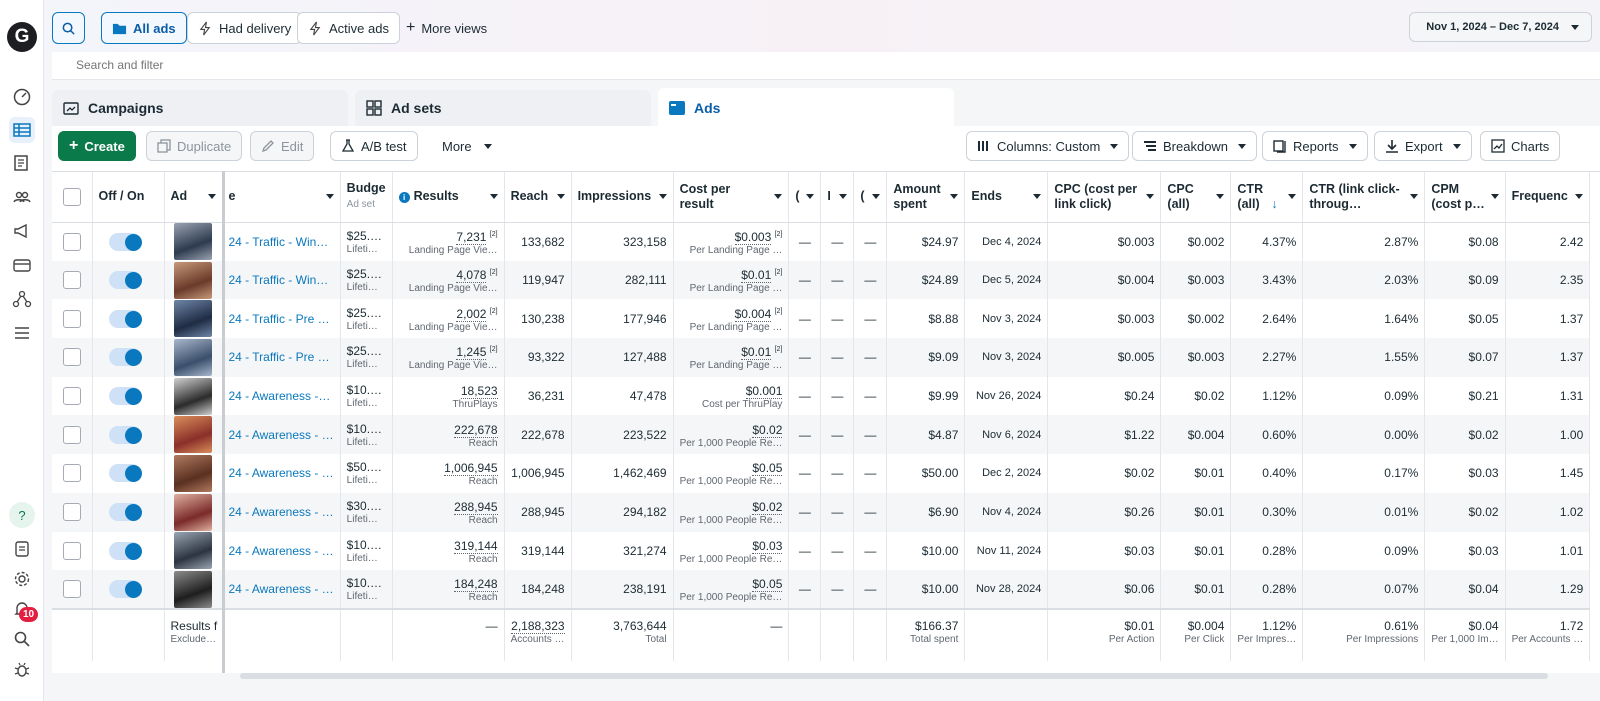  Describe the element at coordinates (1315, 146) in the screenshot. I see `reports-button: Reports` at that location.